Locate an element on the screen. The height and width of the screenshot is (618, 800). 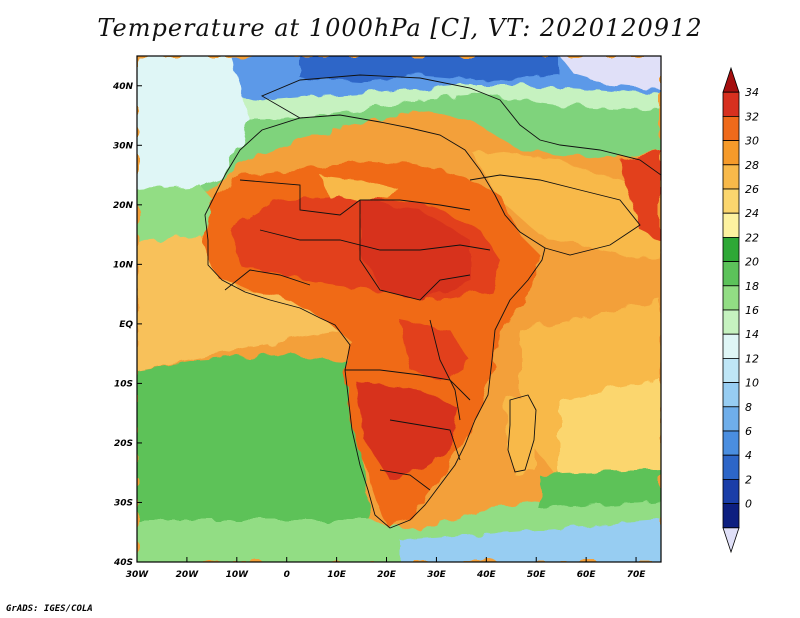
lon-tick-label: 0 is located at coordinates (287, 575).